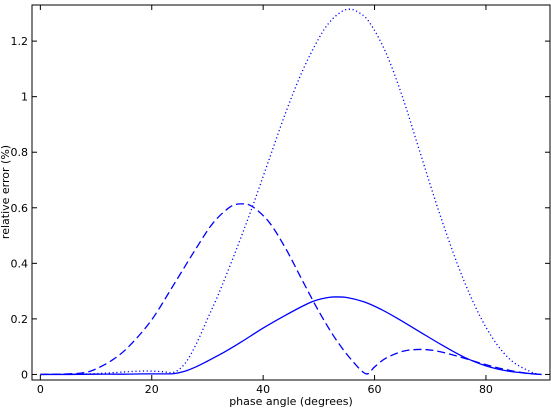 The image size is (551, 408). Describe the element at coordinates (152, 389) in the screenshot. I see `x-tick-label: 20` at that location.